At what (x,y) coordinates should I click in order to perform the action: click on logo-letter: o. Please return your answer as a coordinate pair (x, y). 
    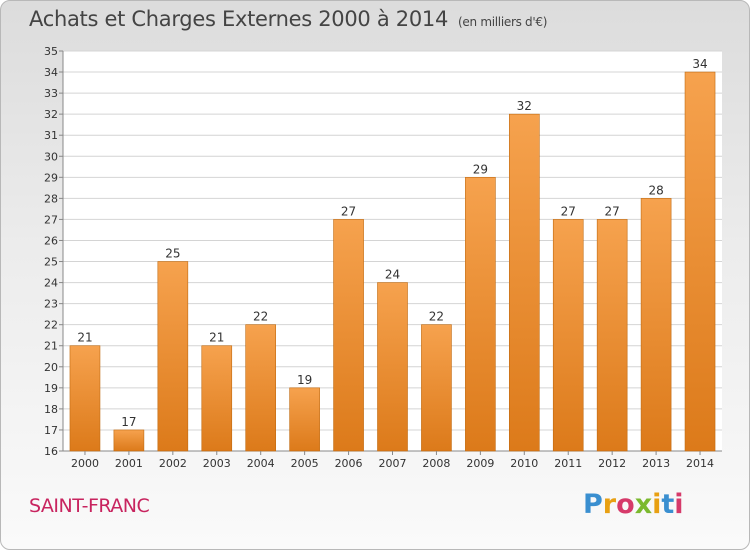
    Looking at the image, I should click on (625, 504).